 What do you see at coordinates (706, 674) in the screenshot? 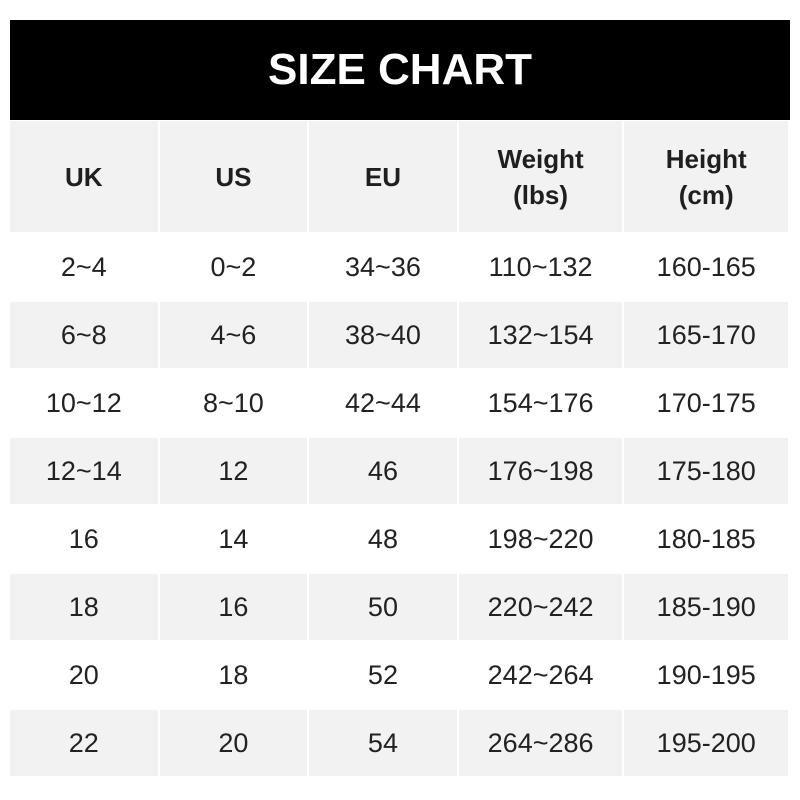
I see `cell-height: 190-195` at bounding box center [706, 674].